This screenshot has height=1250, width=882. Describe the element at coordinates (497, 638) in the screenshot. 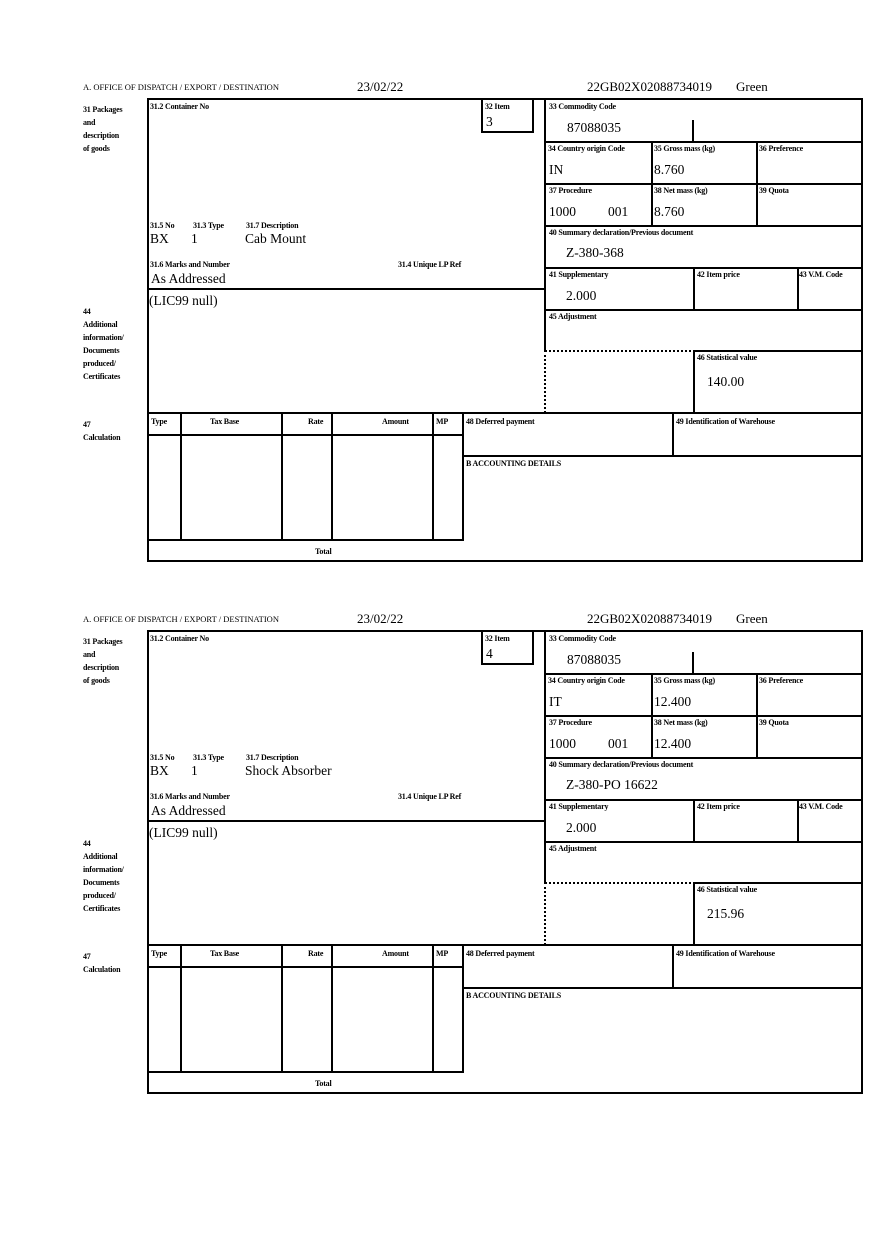

I see `item-label: 32 Item` at that location.